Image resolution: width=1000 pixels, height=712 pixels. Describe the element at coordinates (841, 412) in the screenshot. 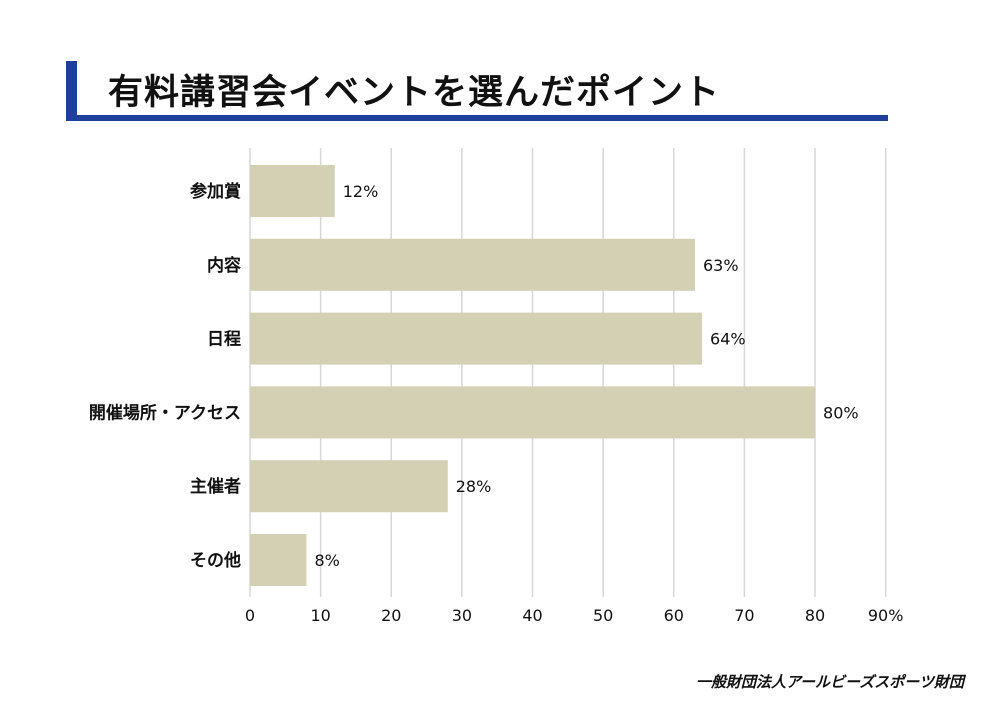

I see `data-label: 80%` at that location.